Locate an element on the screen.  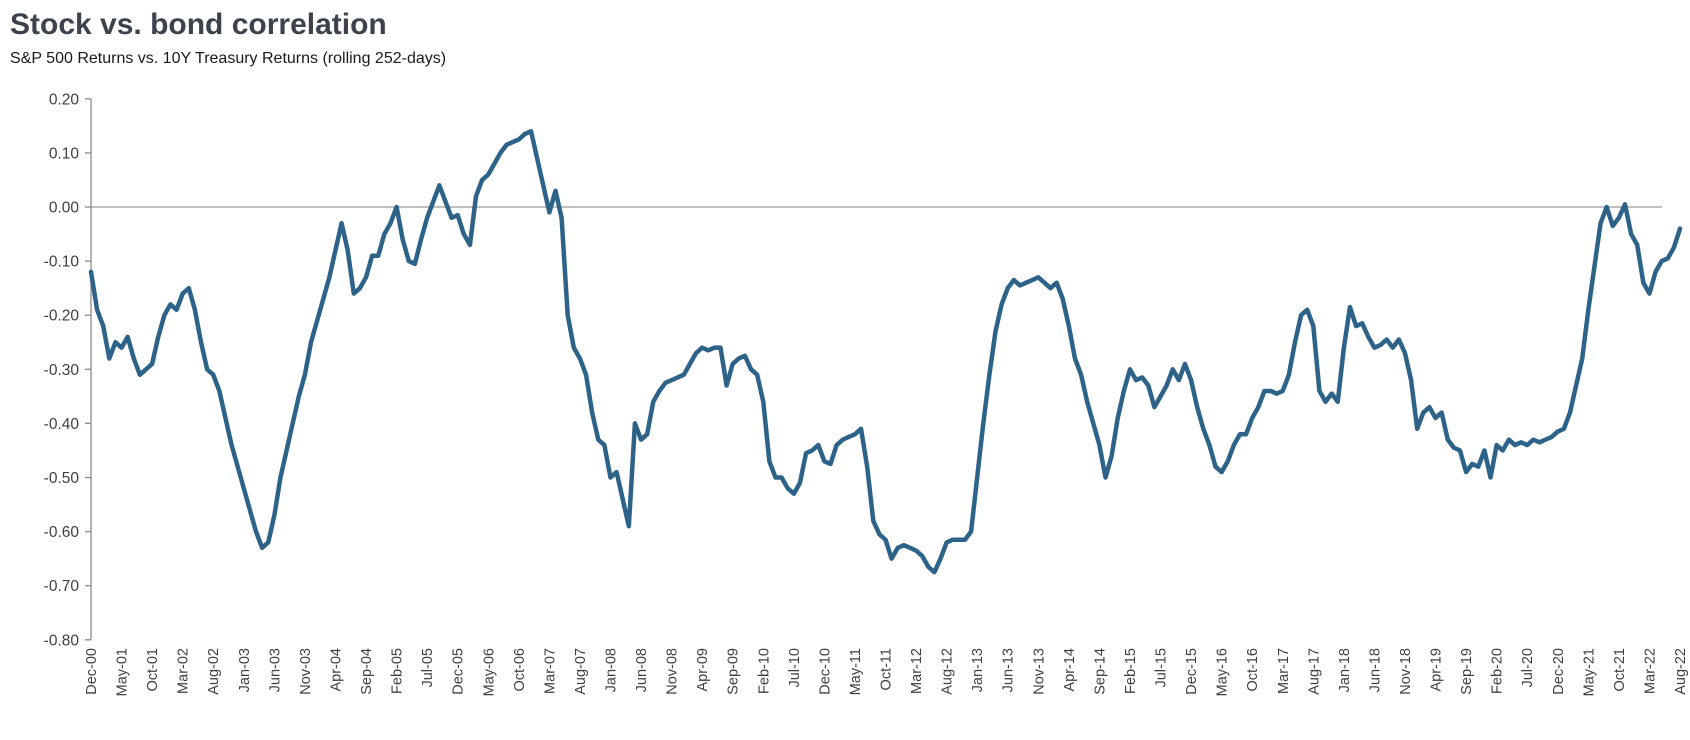
x-tick-label: May-21 is located at coordinates (1589, 672).